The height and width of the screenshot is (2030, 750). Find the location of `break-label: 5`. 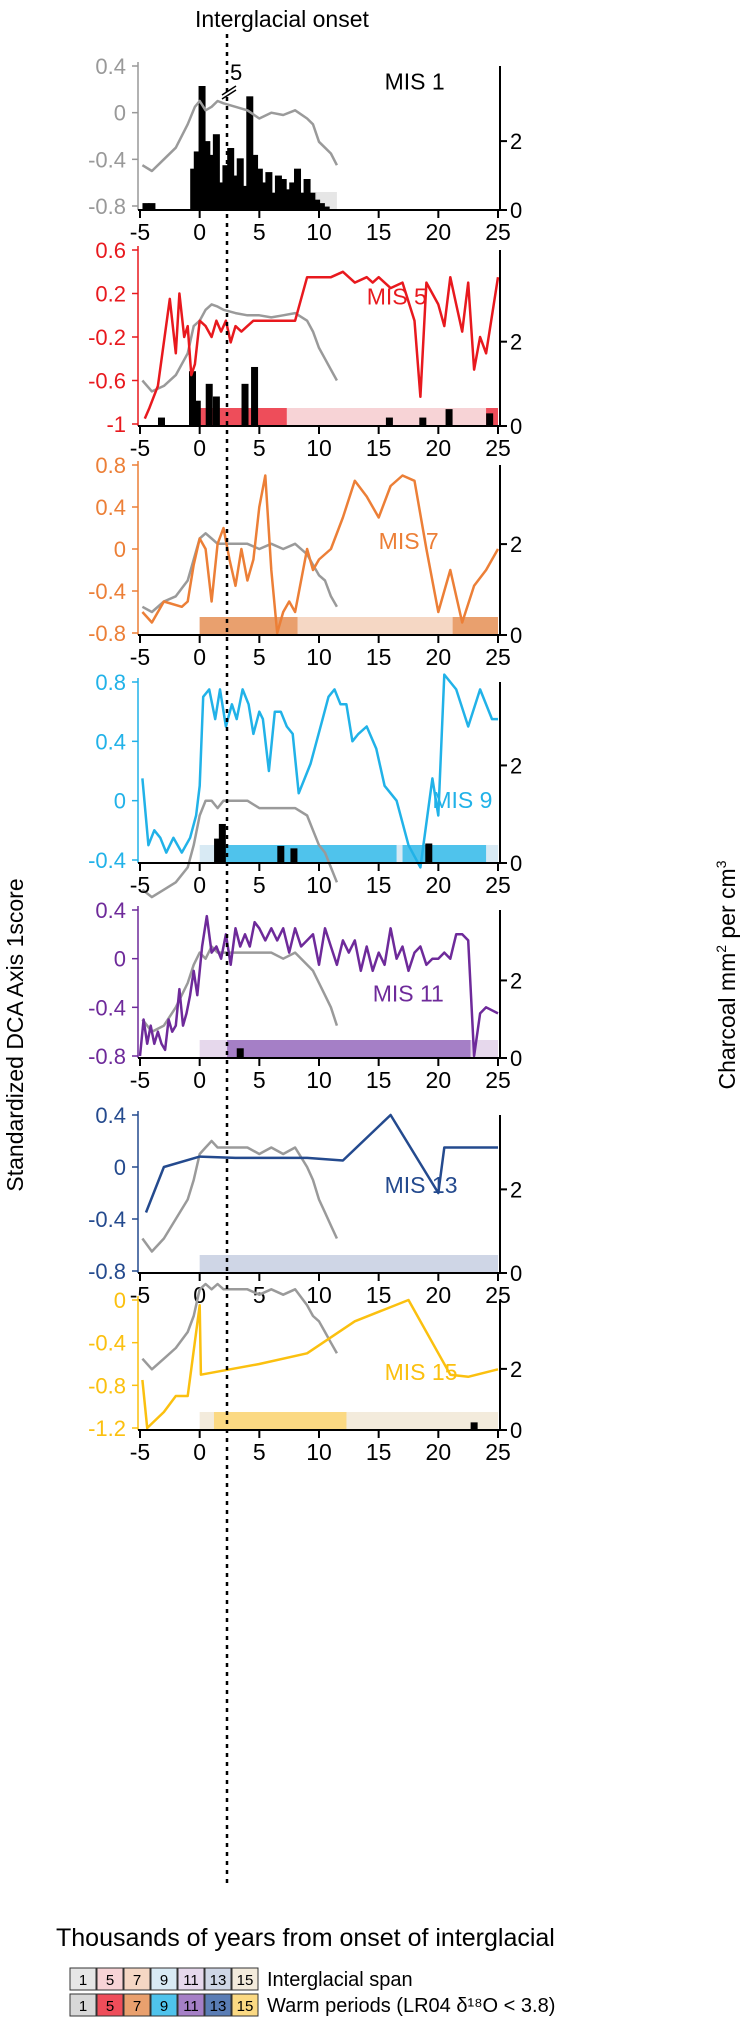

break-label: 5 is located at coordinates (236, 72).